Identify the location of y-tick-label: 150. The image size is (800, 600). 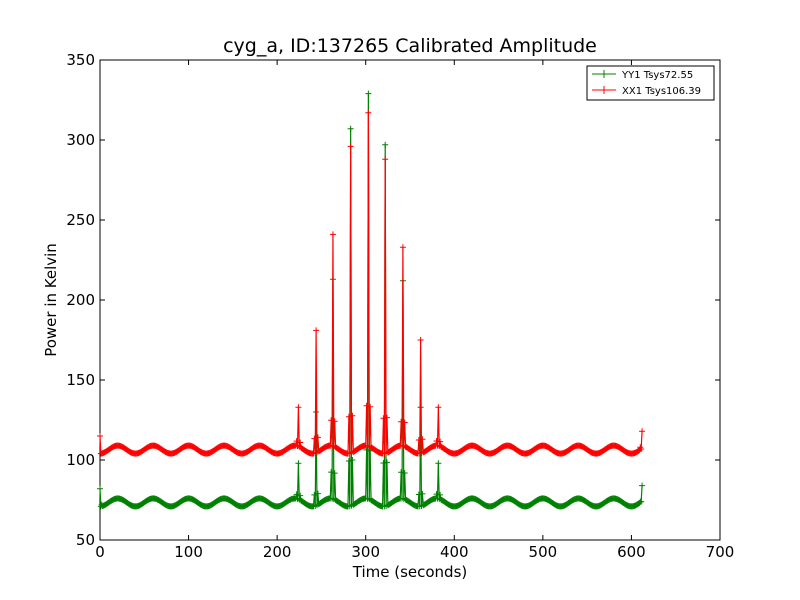
(80, 380).